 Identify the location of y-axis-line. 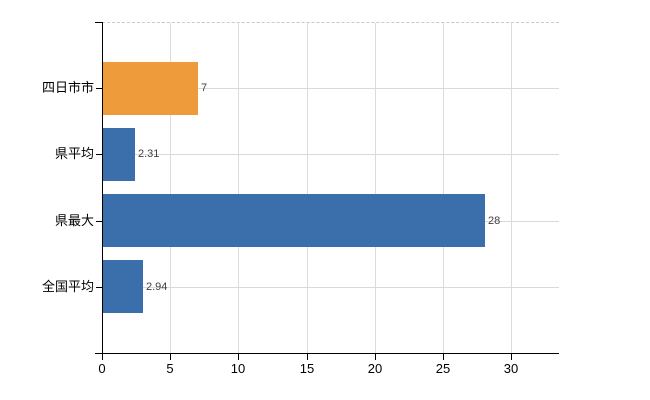
(102, 187).